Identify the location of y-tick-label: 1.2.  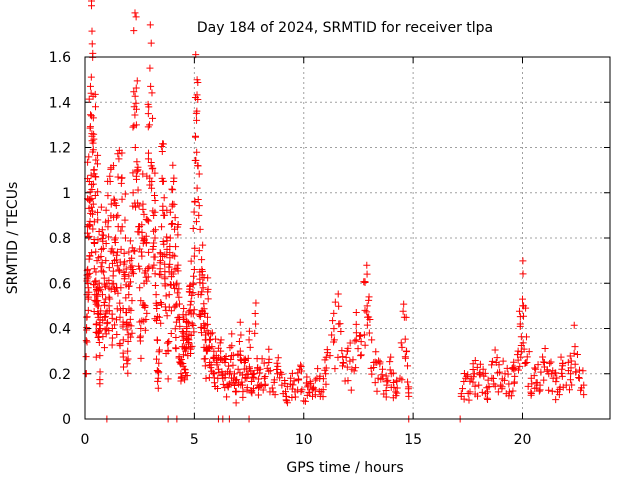
(60, 149).